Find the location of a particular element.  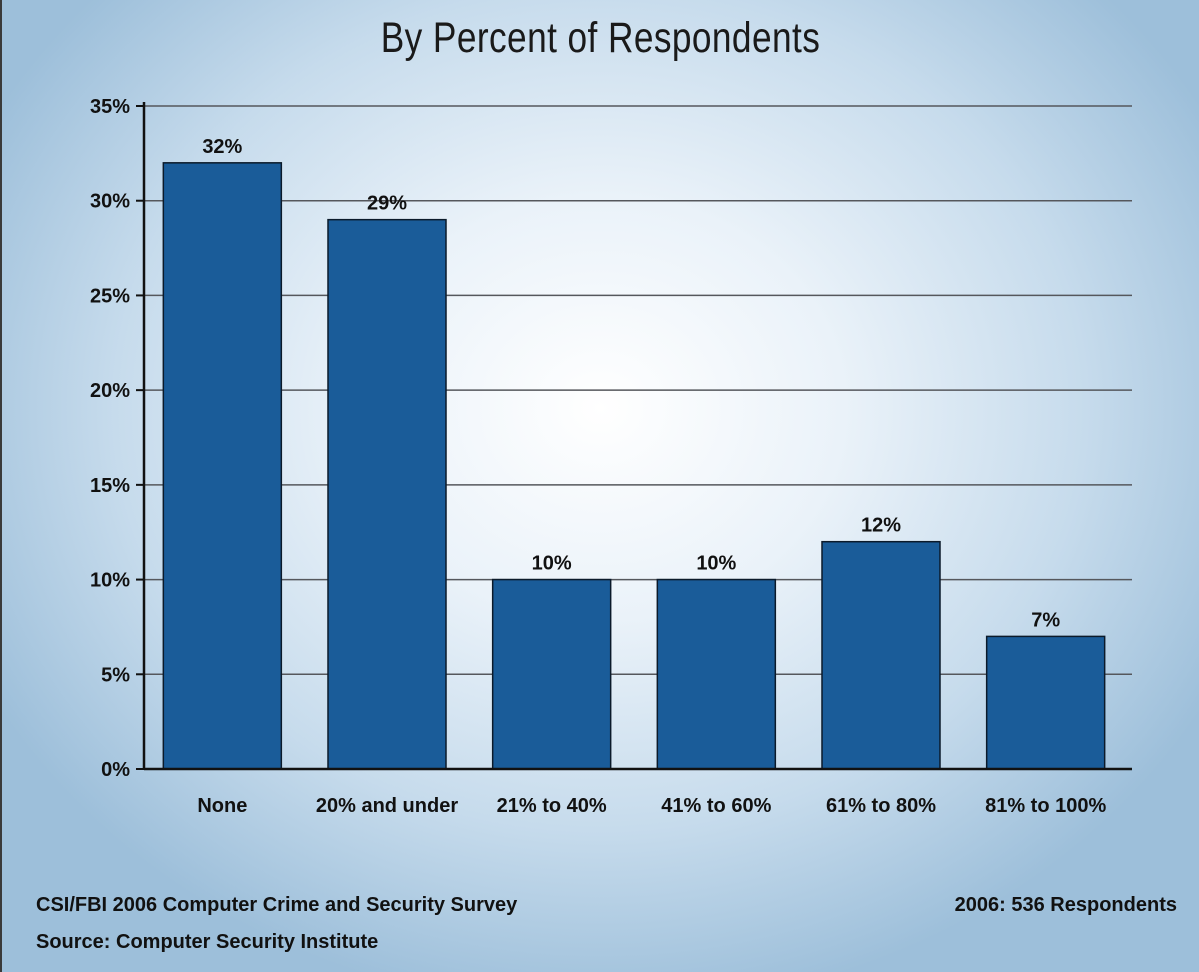

x-category-label: 81% to 100% is located at coordinates (1045, 806).